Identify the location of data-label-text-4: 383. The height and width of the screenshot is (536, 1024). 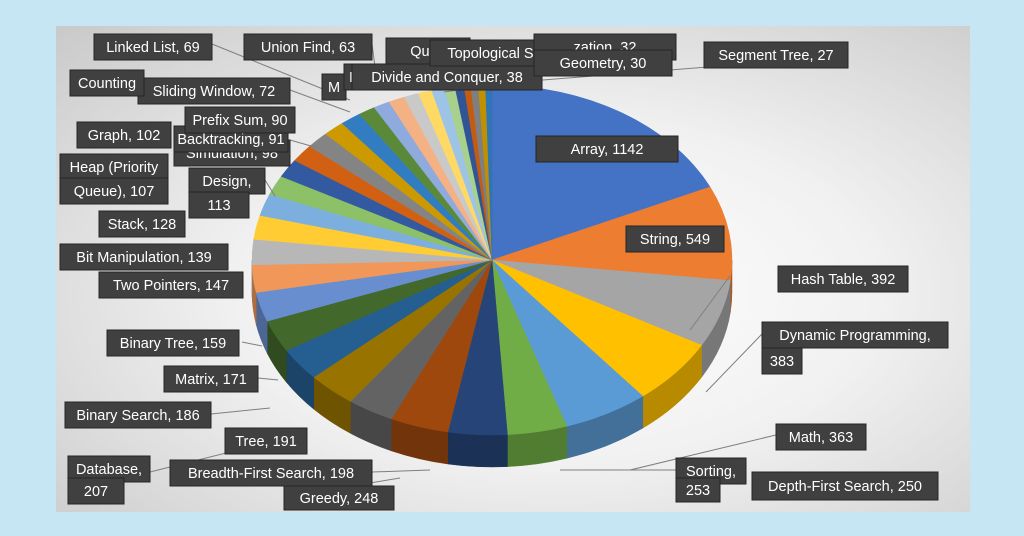
(782, 362).